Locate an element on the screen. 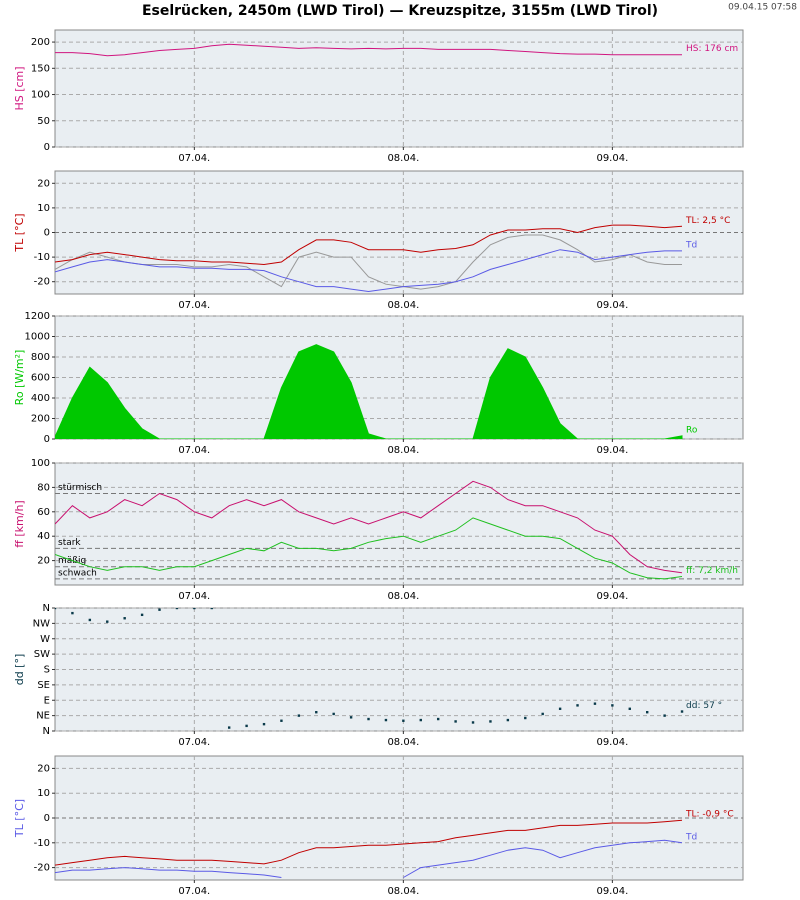  y-axis-label: ff [km/h] is located at coordinates (19, 523).